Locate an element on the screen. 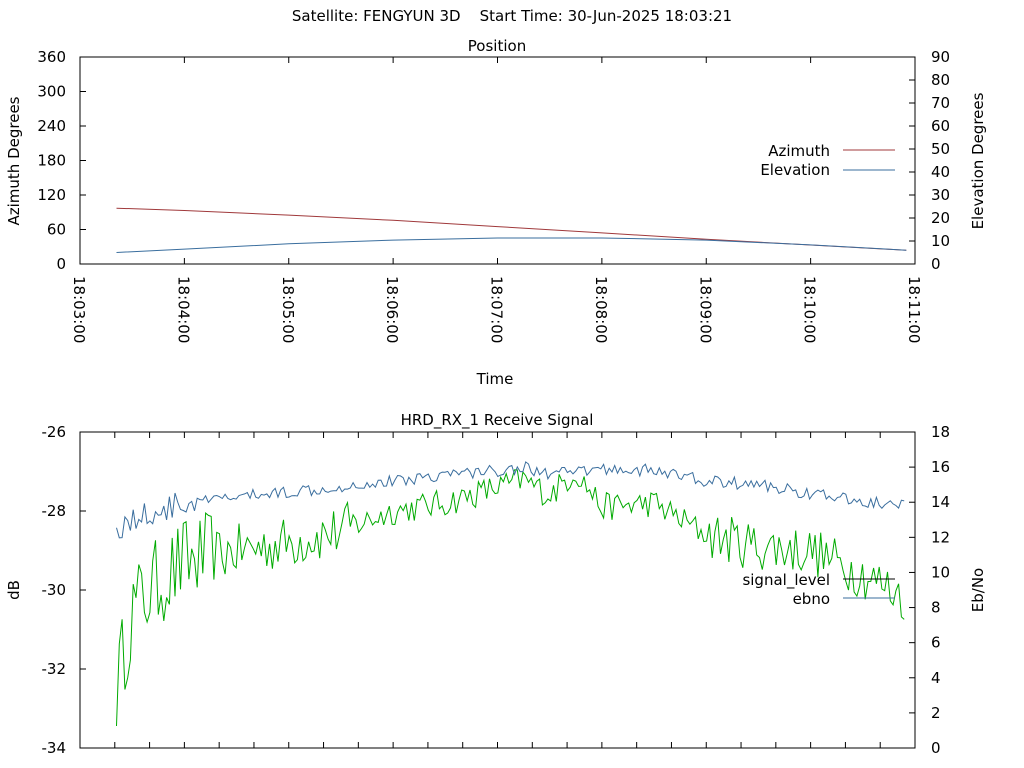 This screenshot has height=768, width=1024. legend-signal-level-label: signal_level is located at coordinates (786, 580).